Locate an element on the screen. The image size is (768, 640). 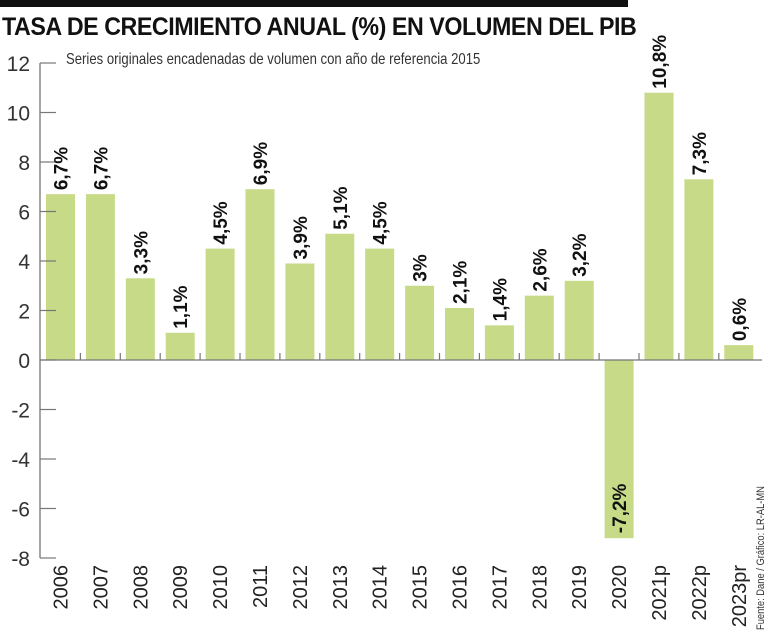
x-tick-label: 2021p is located at coordinates (660, 593).